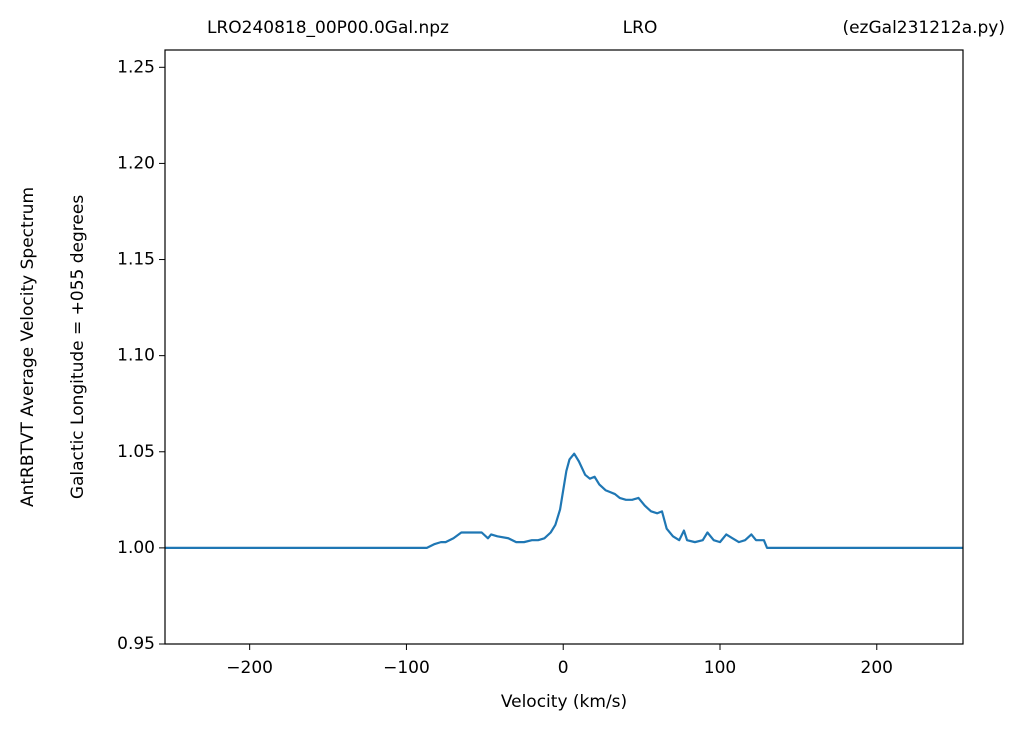 The width and height of the screenshot is (1024, 730). Describe the element at coordinates (640, 28) in the screenshot. I see `chart-title: LRO` at that location.